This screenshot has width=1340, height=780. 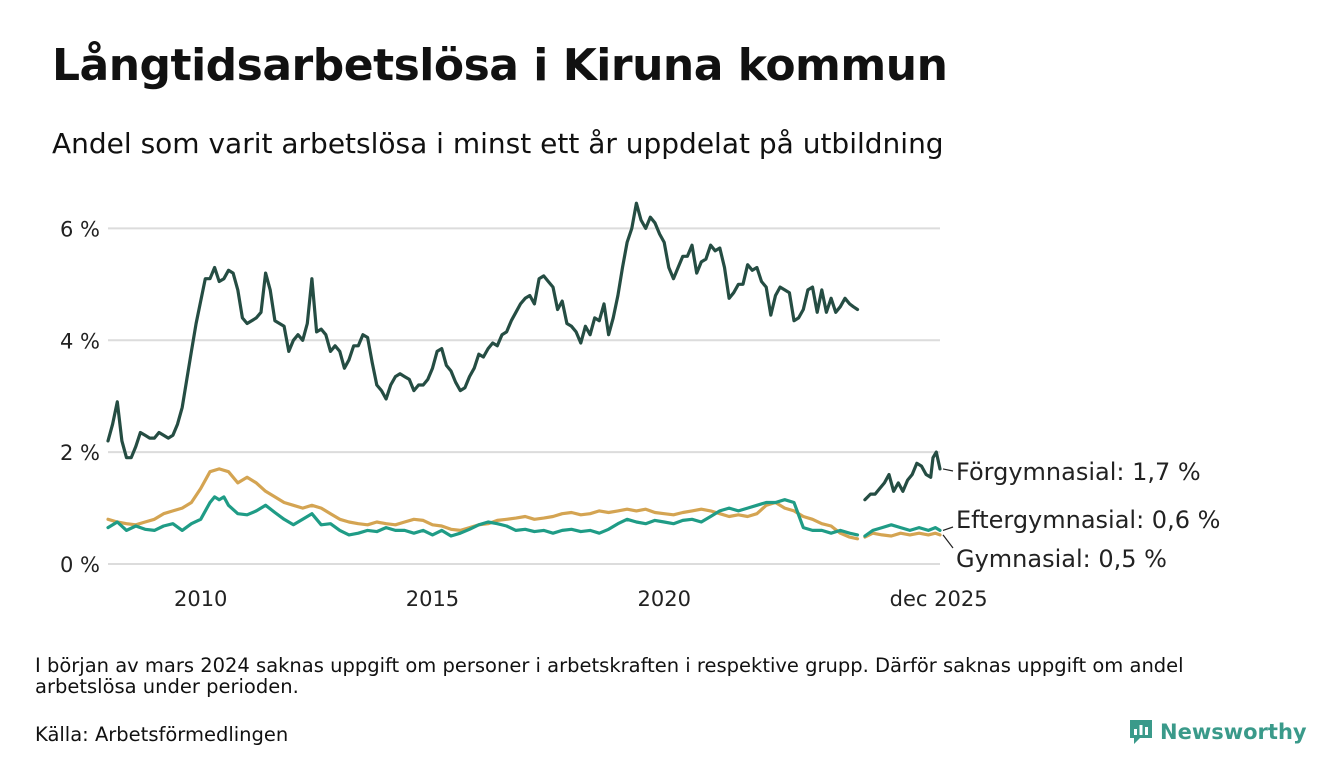 I want to click on förgymnasial-line-after-gap, so click(x=902, y=476).